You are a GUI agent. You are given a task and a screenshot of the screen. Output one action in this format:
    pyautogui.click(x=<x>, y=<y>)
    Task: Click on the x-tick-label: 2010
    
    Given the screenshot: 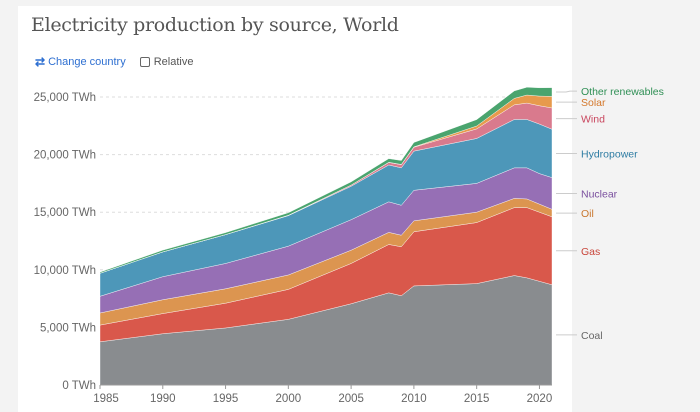 What is the action you would take?
    pyautogui.click(x=414, y=399)
    